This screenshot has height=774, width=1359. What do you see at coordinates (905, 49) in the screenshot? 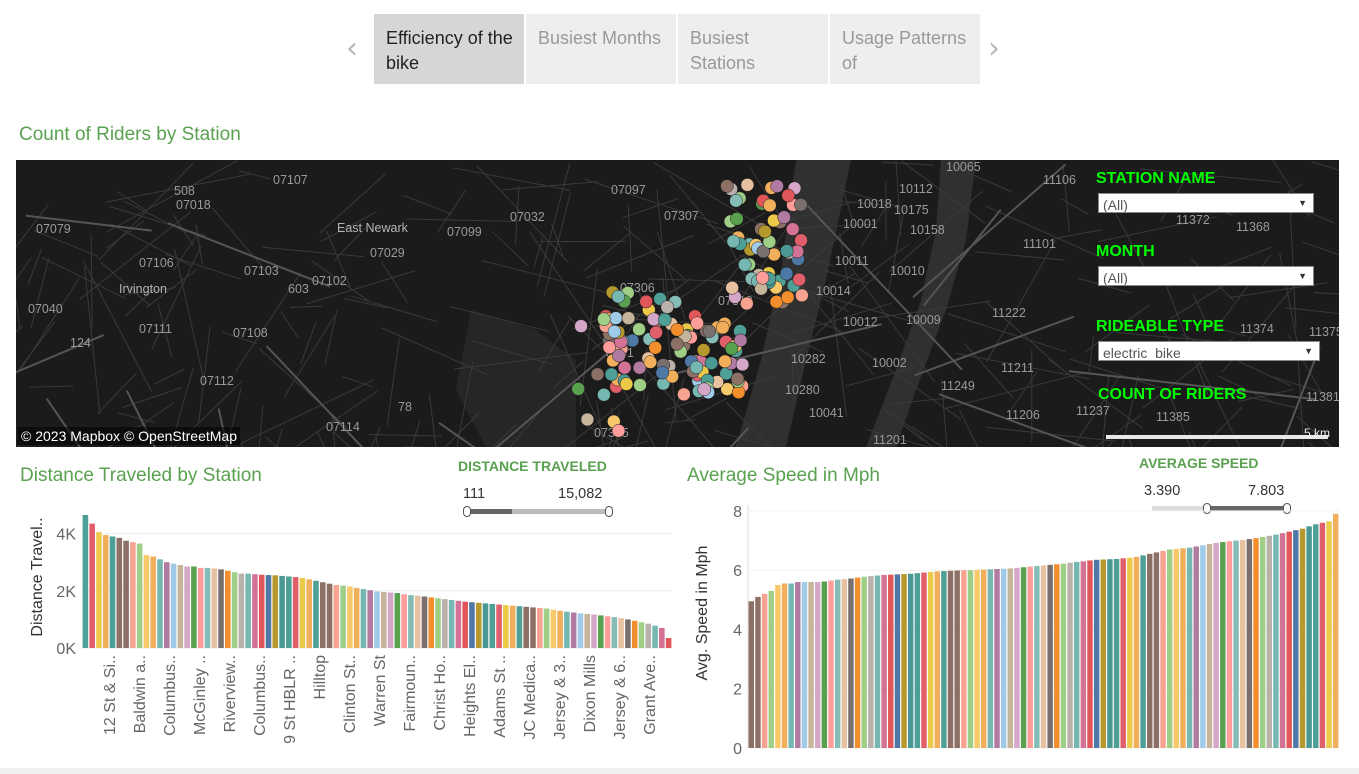
I see `story-tab-4: Usage Patterns of` at bounding box center [905, 49].